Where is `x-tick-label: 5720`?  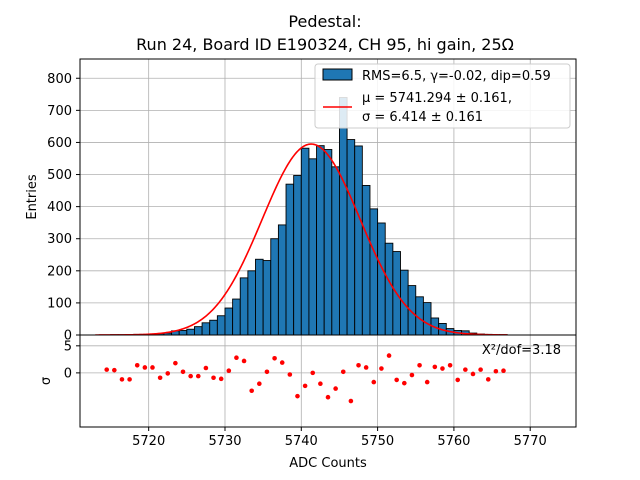 x-tick-label: 5720 is located at coordinates (148, 441).